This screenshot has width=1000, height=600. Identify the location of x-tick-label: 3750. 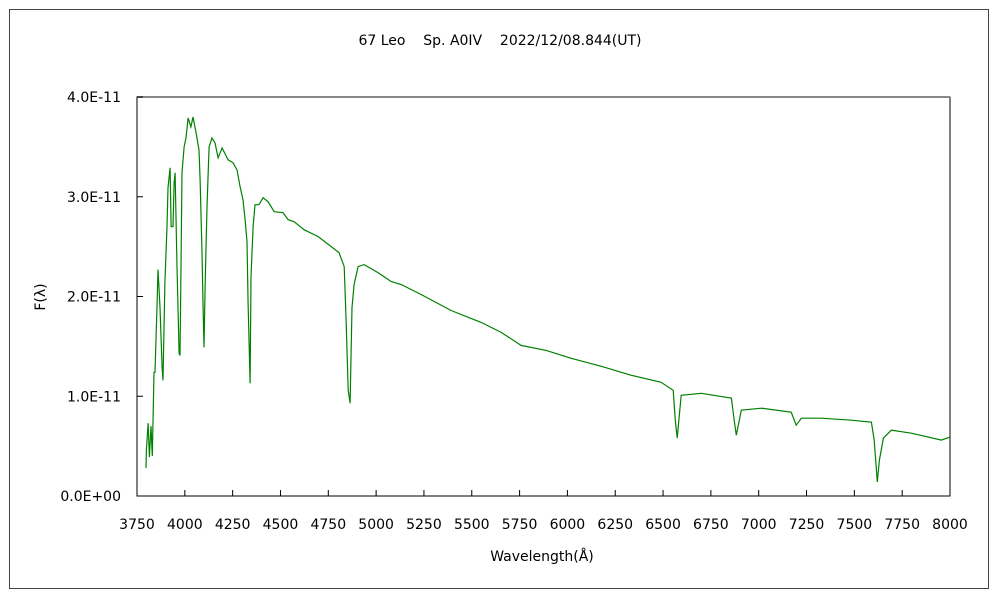
(137, 525).